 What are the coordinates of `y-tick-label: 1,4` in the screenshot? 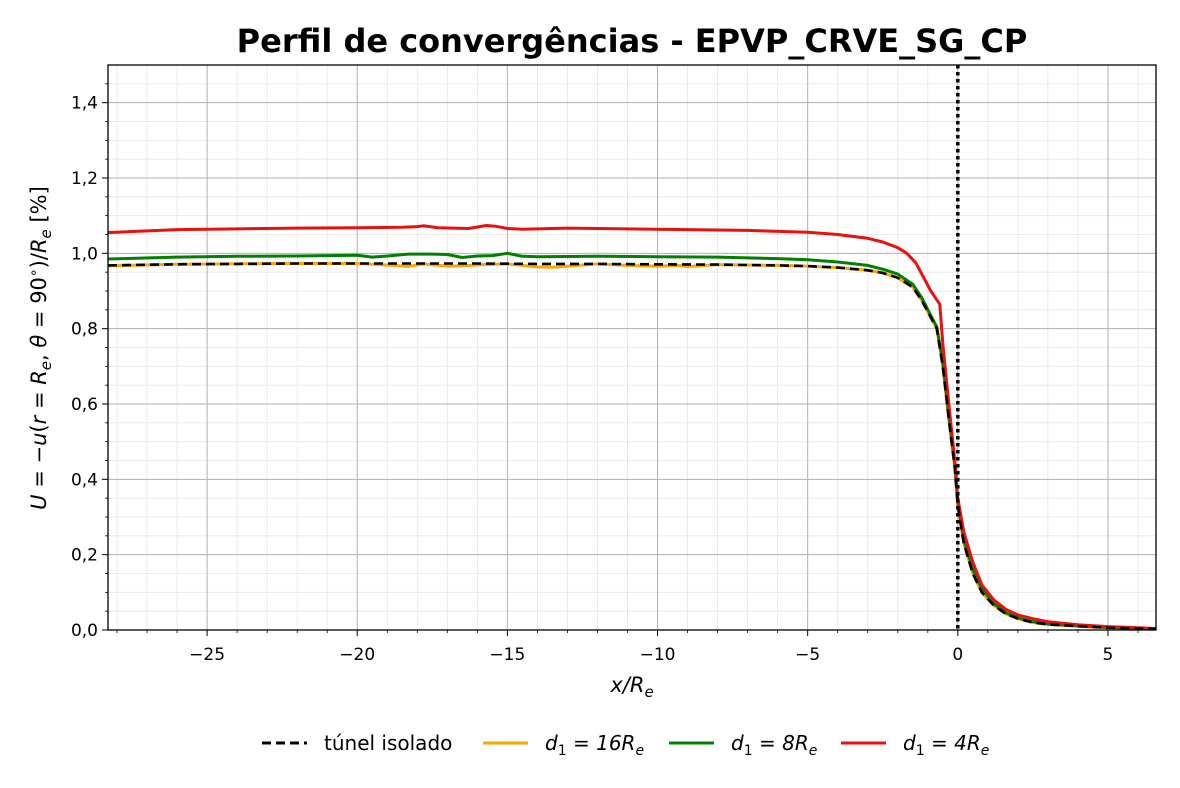 It's located at (84, 104).